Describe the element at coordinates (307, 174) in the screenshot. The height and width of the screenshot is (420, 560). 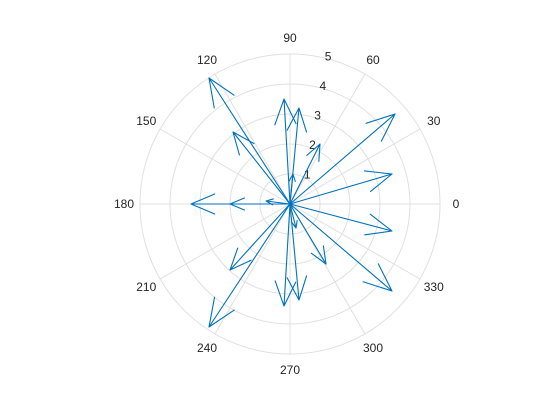
I see `r-tick-label: 1` at that location.